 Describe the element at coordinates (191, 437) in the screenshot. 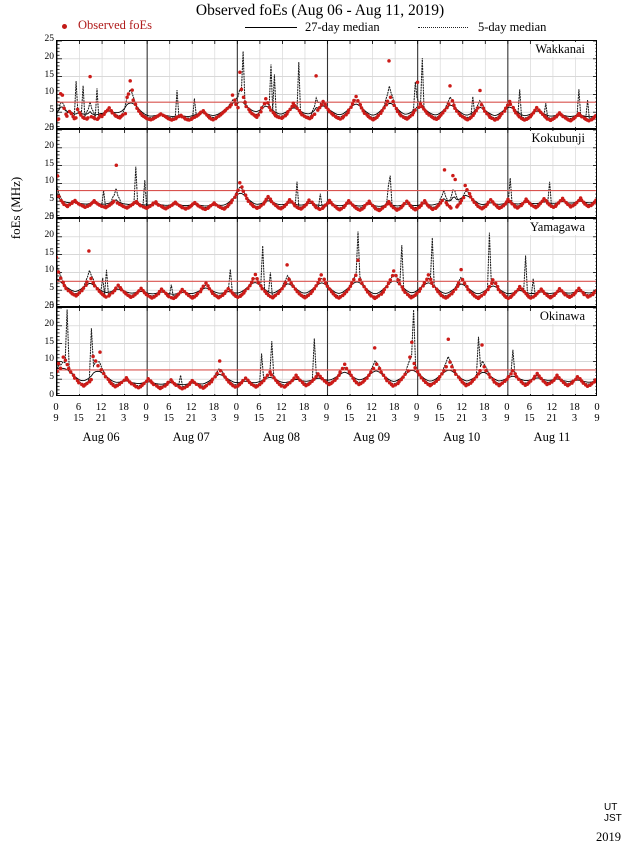

I see `x-day-label: Aug 07` at that location.